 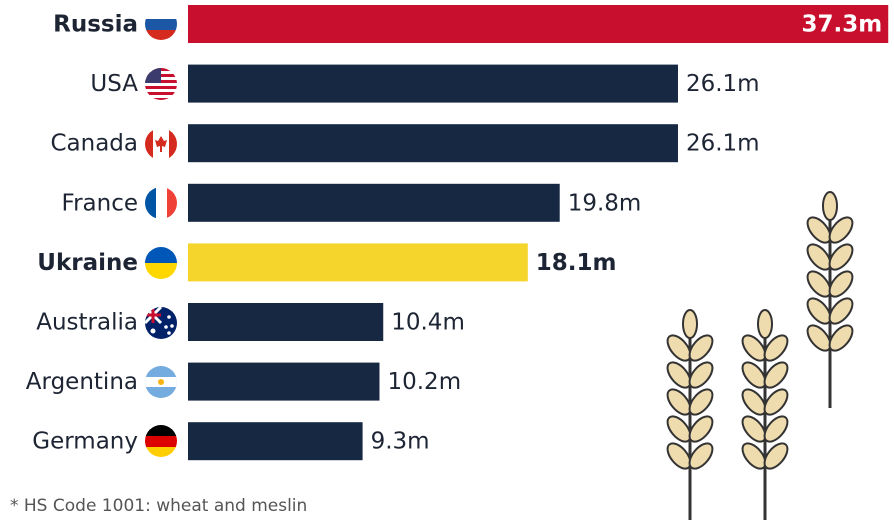 What do you see at coordinates (161, 382) in the screenshot?
I see `flag-argentina` at bounding box center [161, 382].